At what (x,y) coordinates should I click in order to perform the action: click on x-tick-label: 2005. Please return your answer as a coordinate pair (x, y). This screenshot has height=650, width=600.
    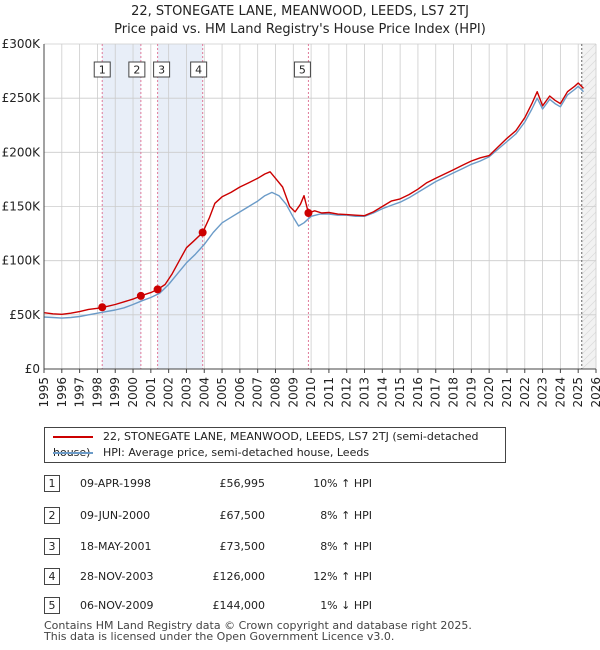
    Looking at the image, I should click on (222, 392).